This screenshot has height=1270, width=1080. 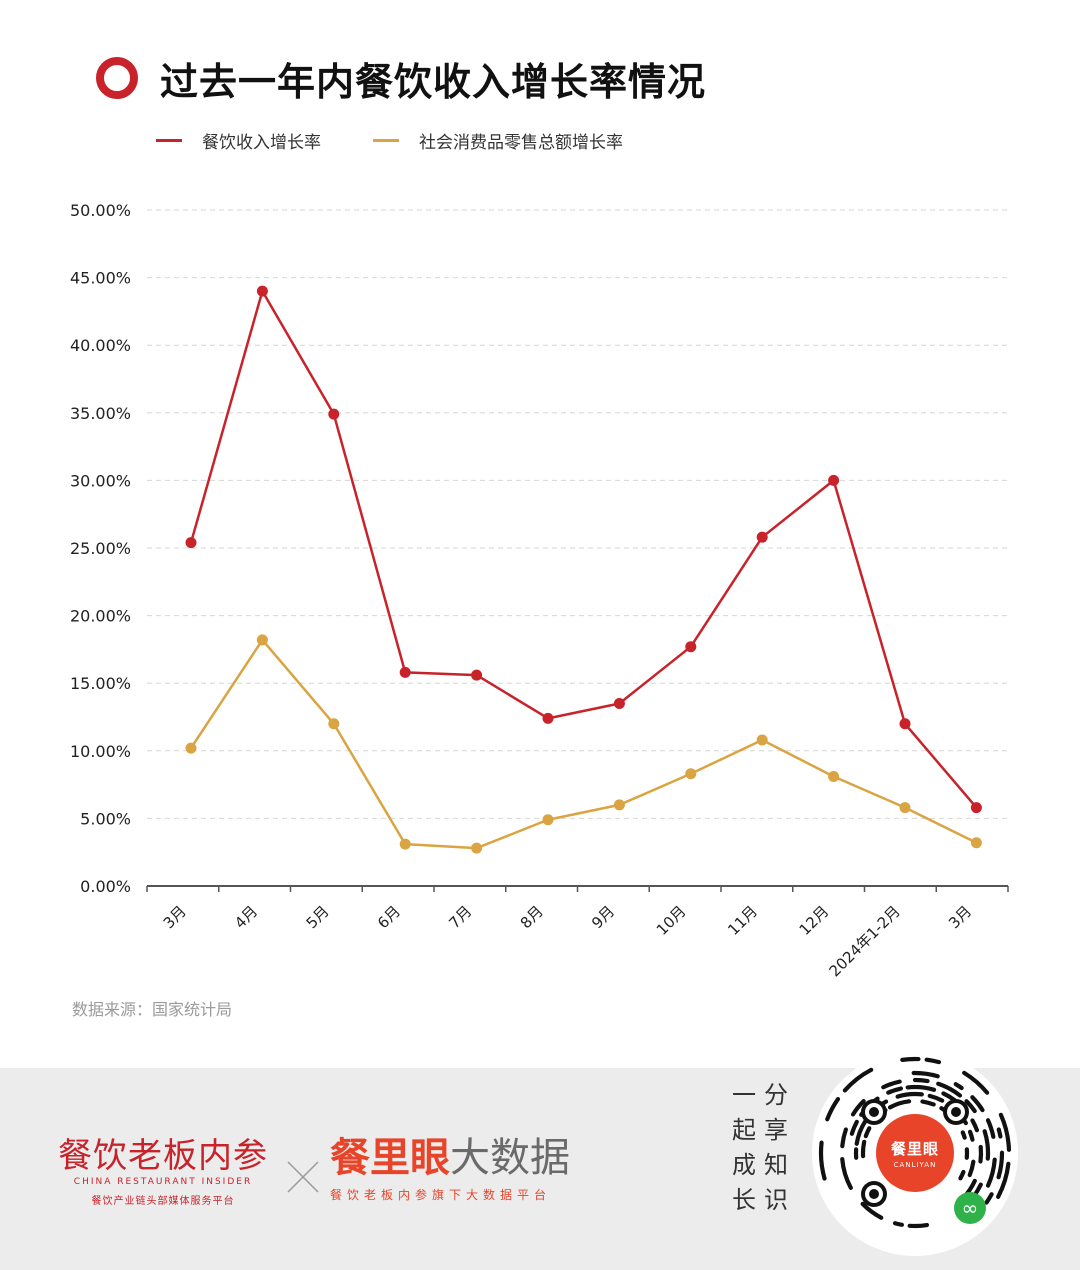 What do you see at coordinates (100, 413) in the screenshot?
I see `y-tick-label: 35.00%` at bounding box center [100, 413].